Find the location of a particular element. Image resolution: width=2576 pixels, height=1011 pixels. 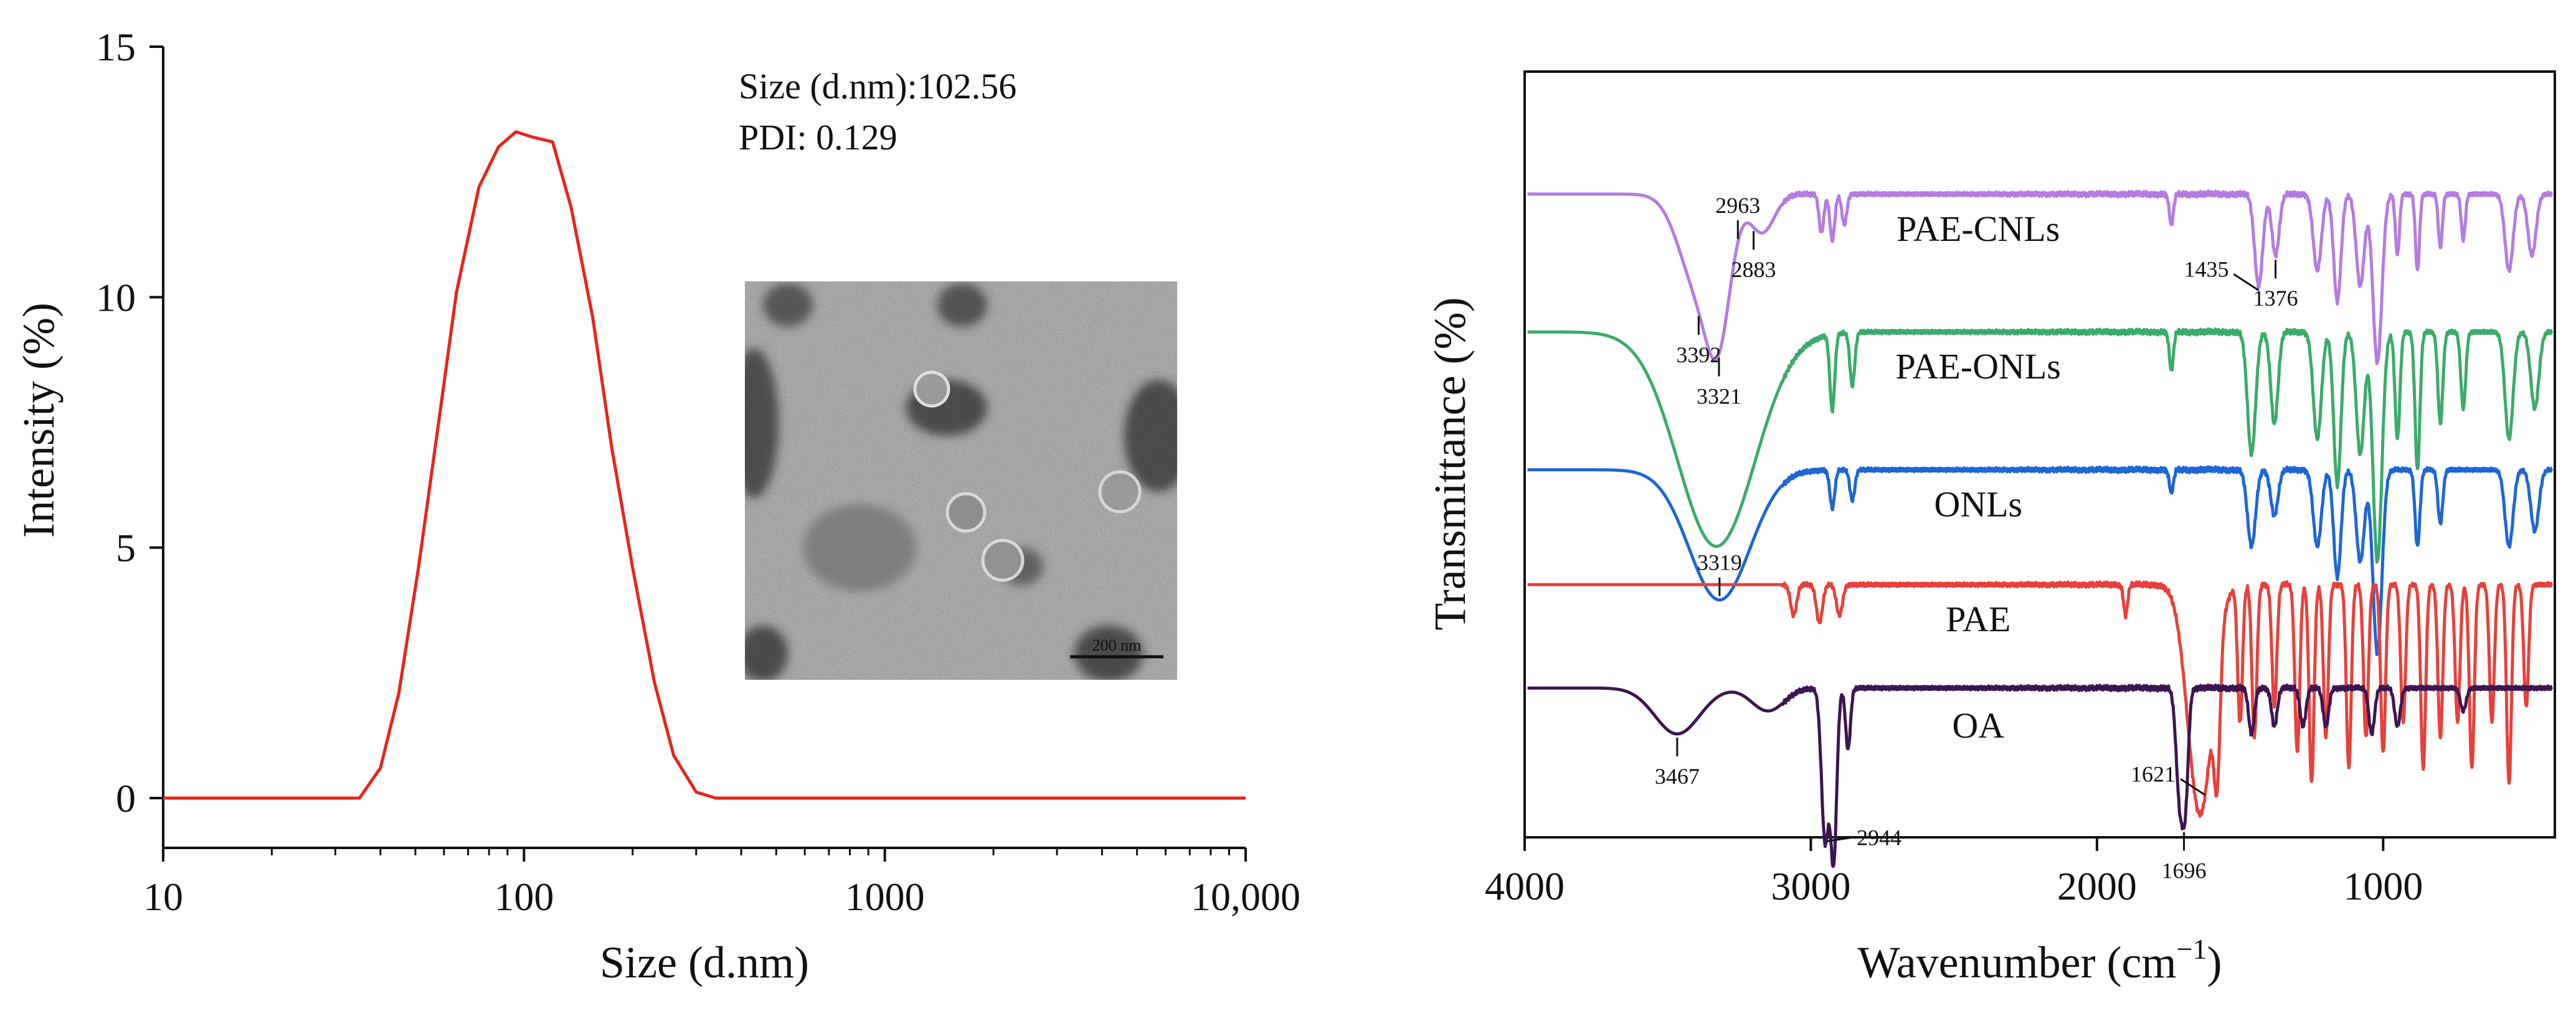

tem-scale-bar-label: 200 nm is located at coordinates (1117, 645).